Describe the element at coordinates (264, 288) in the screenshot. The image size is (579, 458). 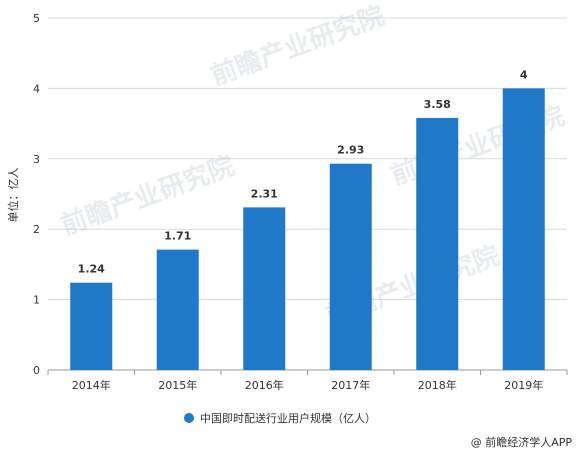
I see `bar-2016年` at that location.